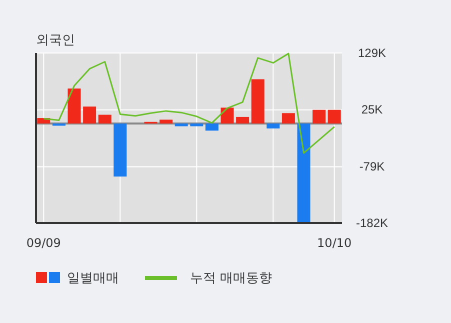 The height and width of the screenshot is (323, 451). Describe the element at coordinates (372, 109) in the screenshot. I see `y-tick-label: 25K` at that location.